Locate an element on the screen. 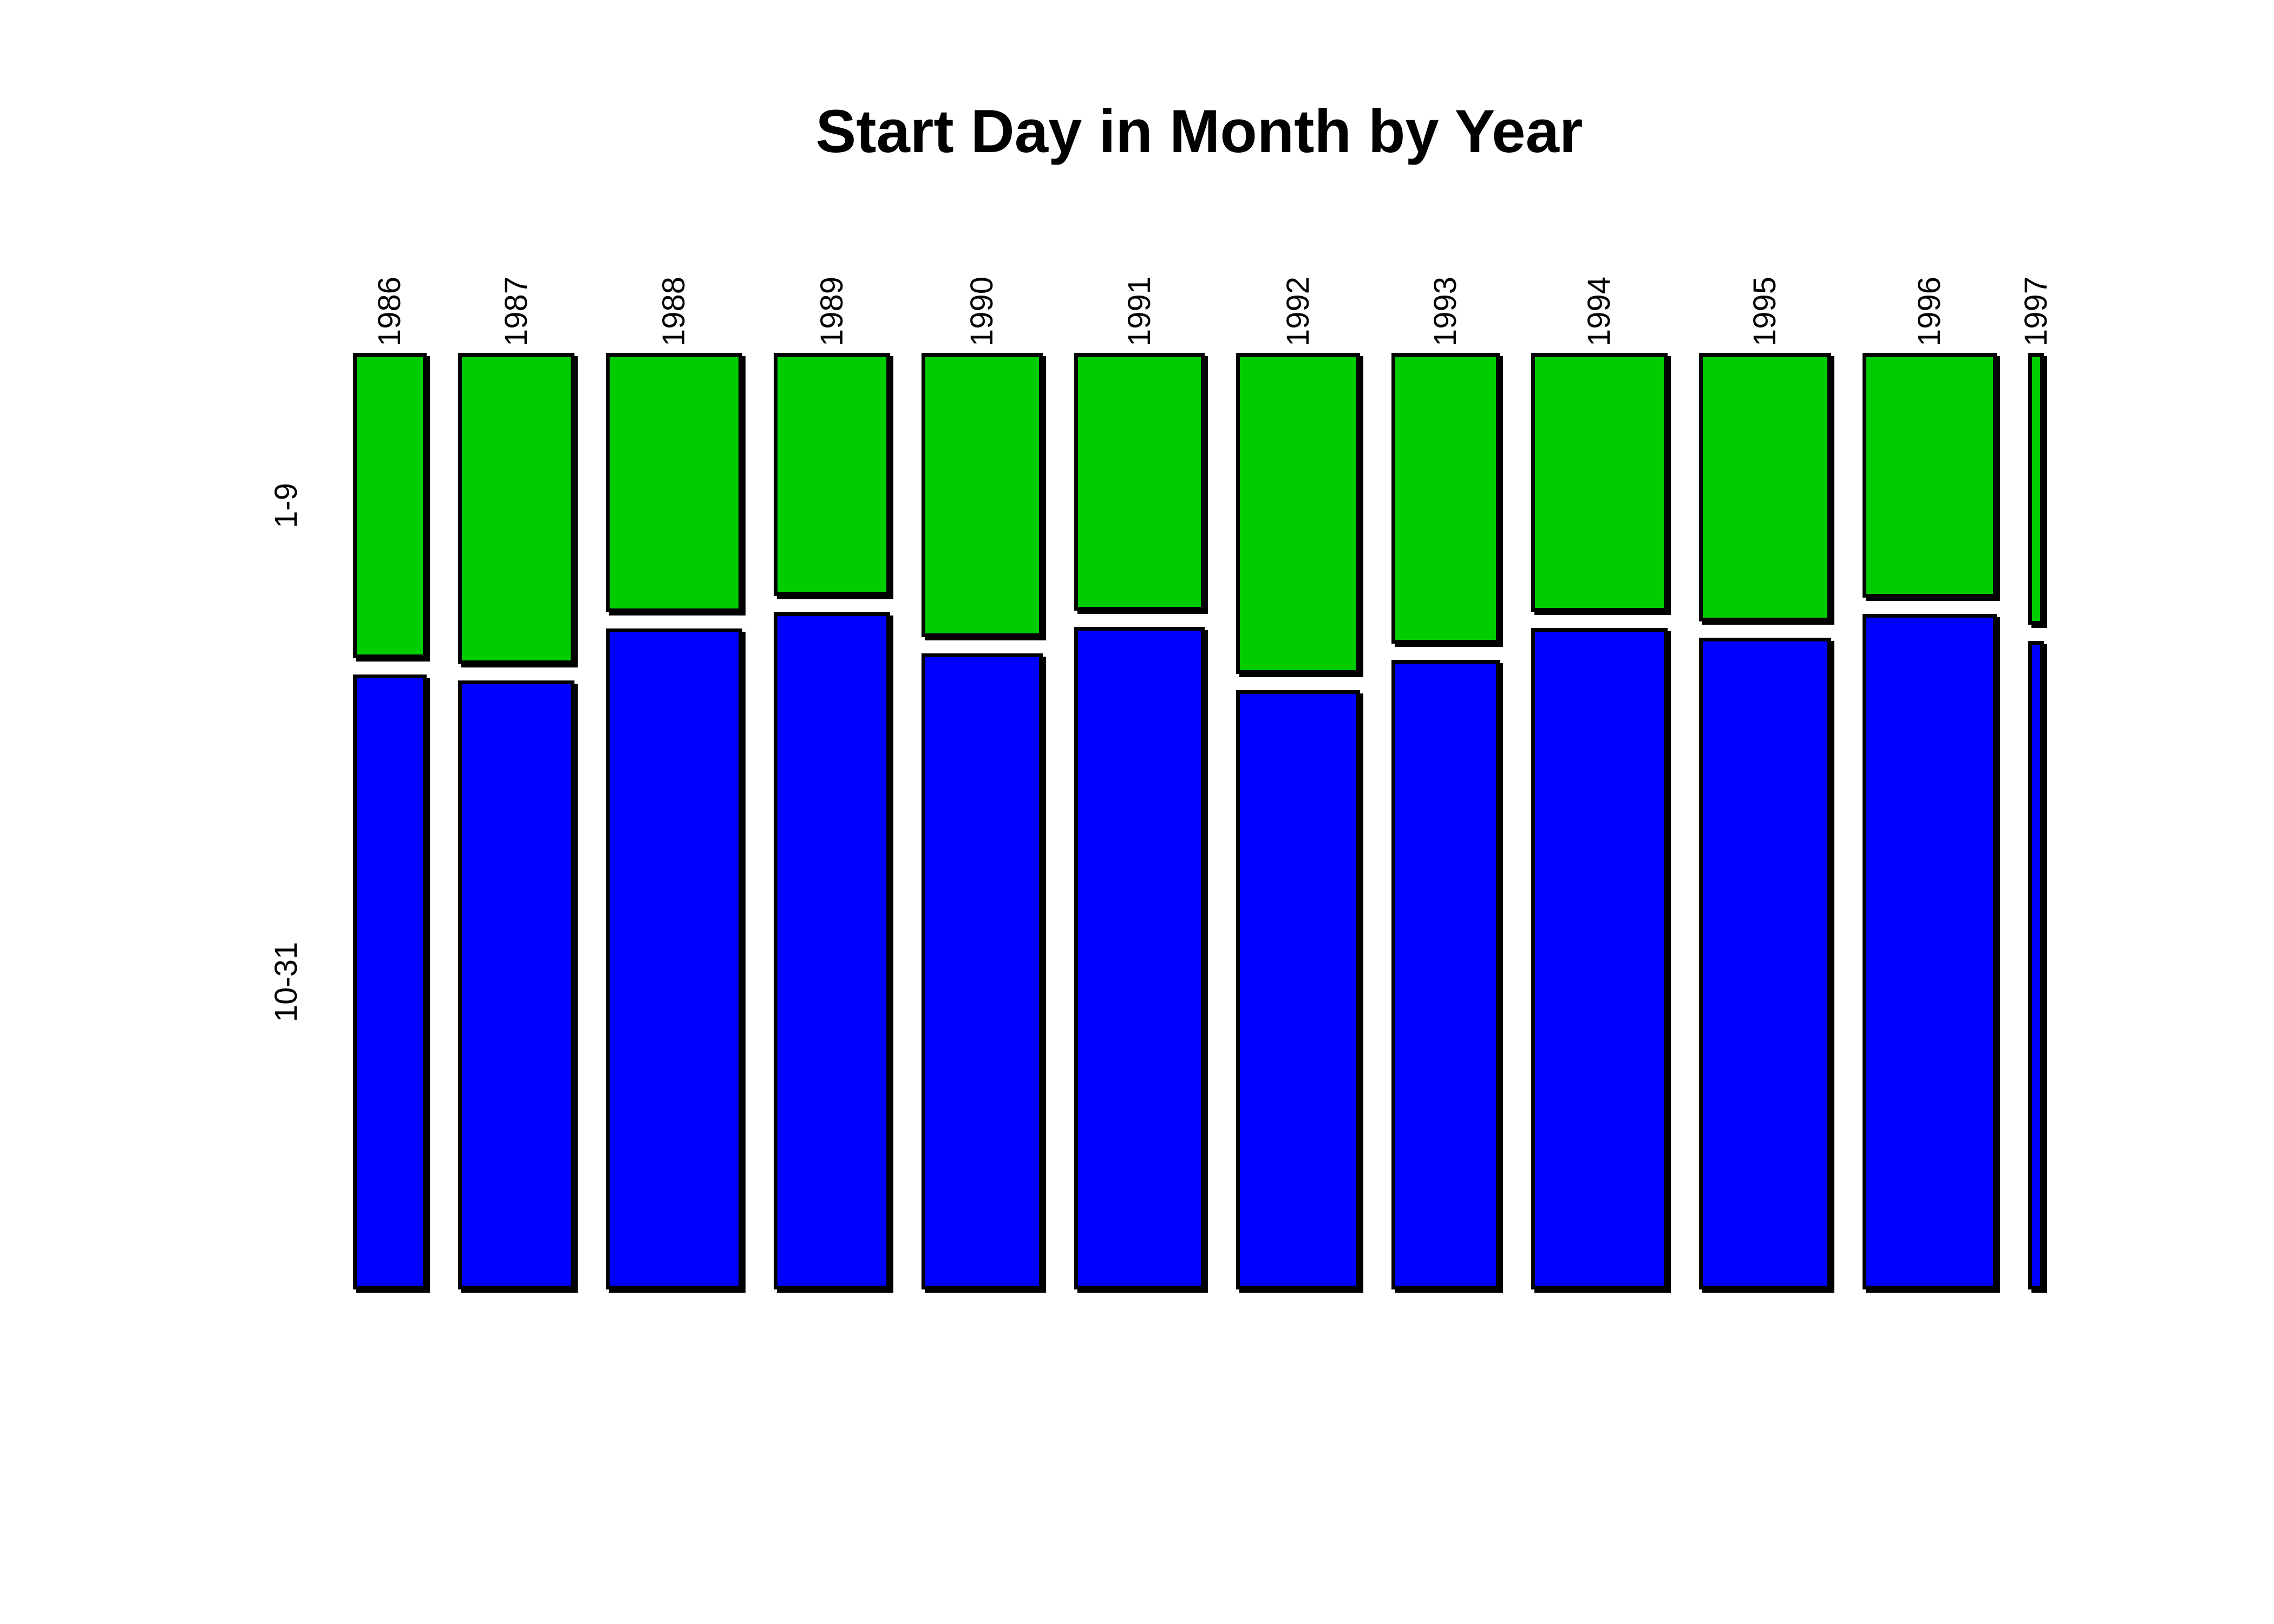 This screenshot has height=1624, width=2274. x-axis-label-1987: 1987 is located at coordinates (516, 311).